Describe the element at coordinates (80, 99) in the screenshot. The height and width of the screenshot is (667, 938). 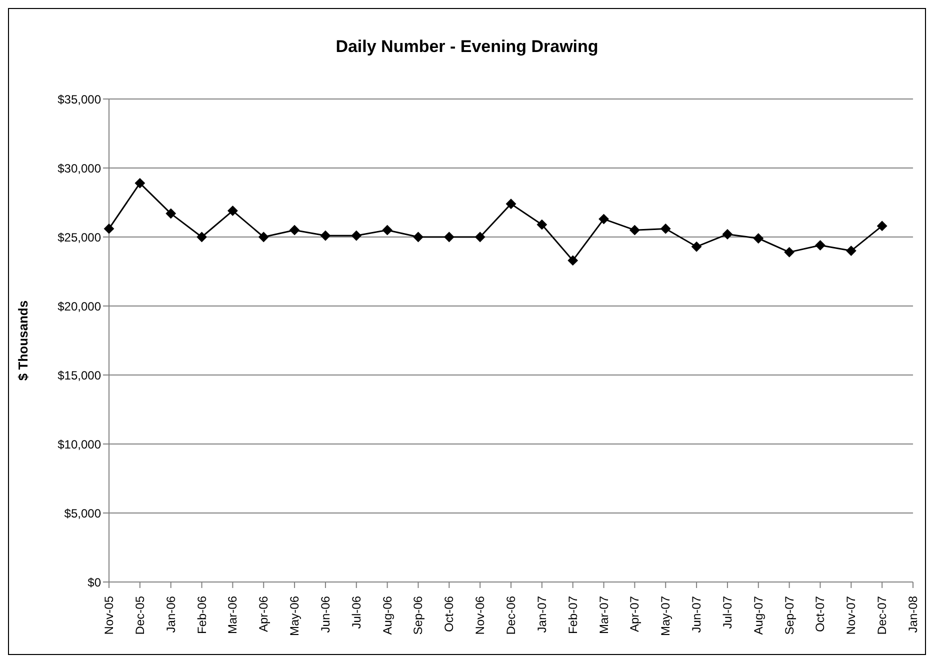
I see `y-tick-label: $35,000` at that location.